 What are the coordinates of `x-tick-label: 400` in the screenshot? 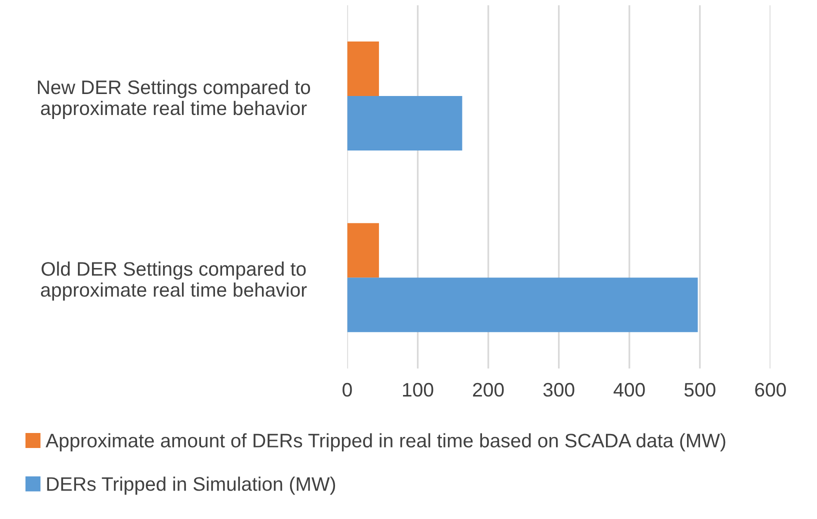 It's located at (629, 389).